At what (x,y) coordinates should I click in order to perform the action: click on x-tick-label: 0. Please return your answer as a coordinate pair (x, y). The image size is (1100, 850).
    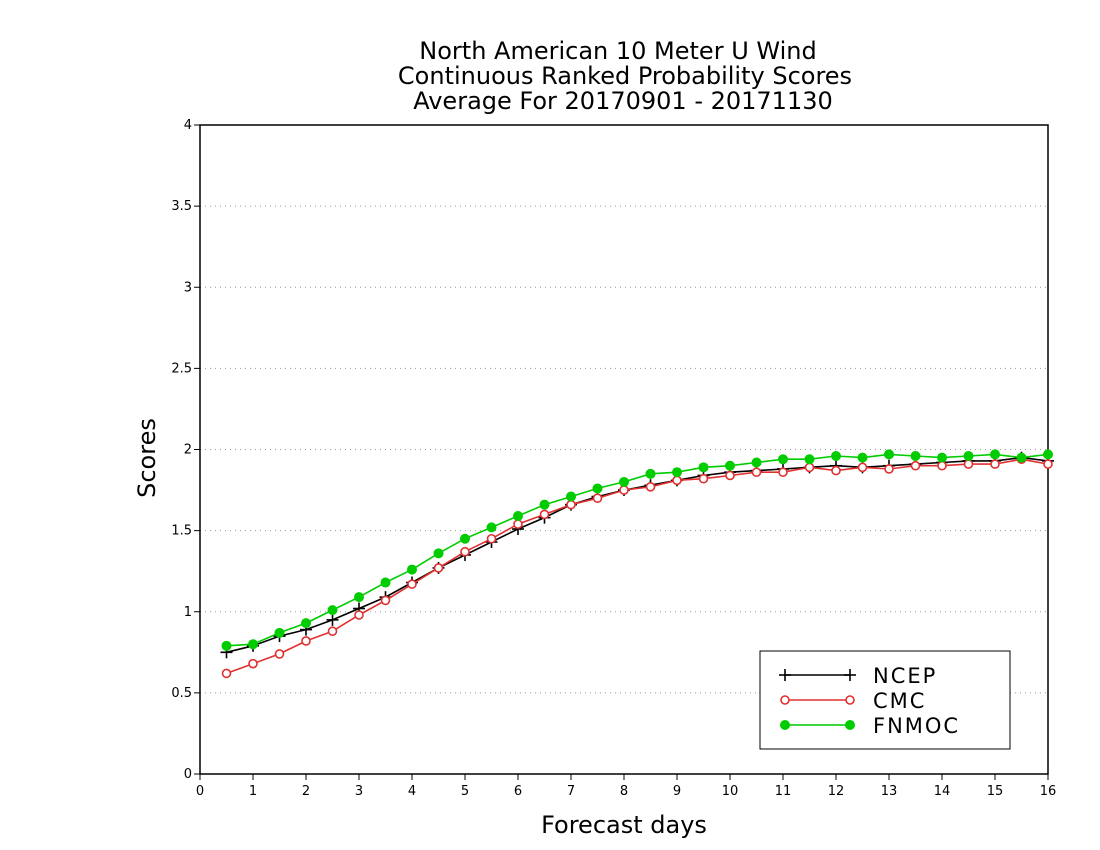
    Looking at the image, I should click on (200, 791).